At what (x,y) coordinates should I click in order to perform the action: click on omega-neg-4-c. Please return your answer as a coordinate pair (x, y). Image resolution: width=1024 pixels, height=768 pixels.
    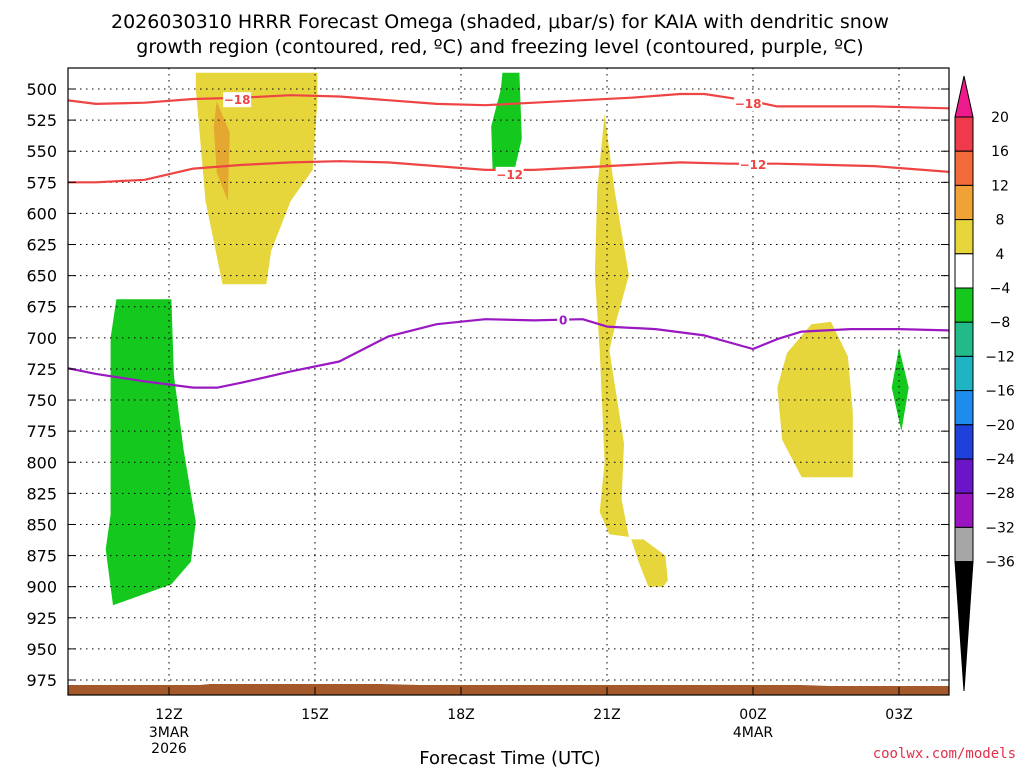
    Looking at the image, I should click on (900, 389).